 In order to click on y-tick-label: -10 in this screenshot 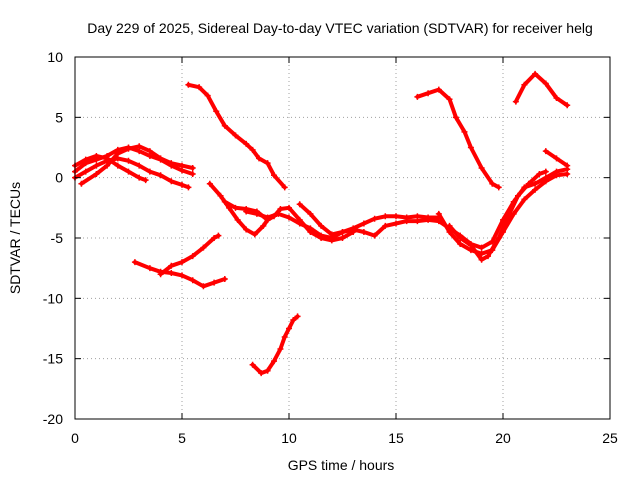, I will do `click(53, 298)`.